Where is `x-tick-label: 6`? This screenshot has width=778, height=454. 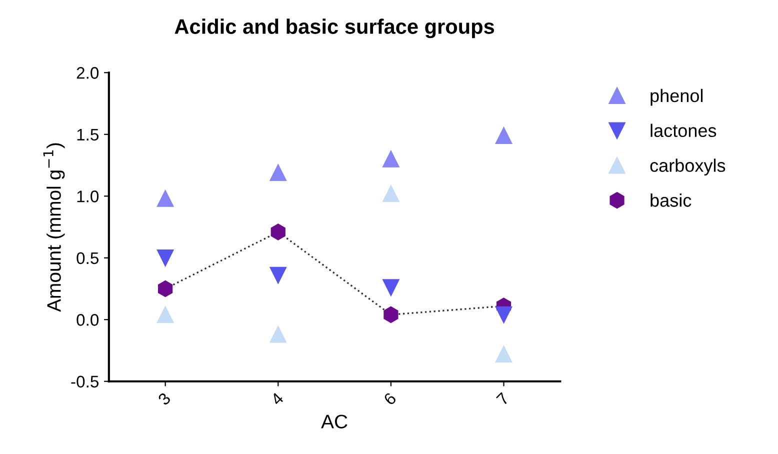
x-tick-label: 6 is located at coordinates (390, 399).